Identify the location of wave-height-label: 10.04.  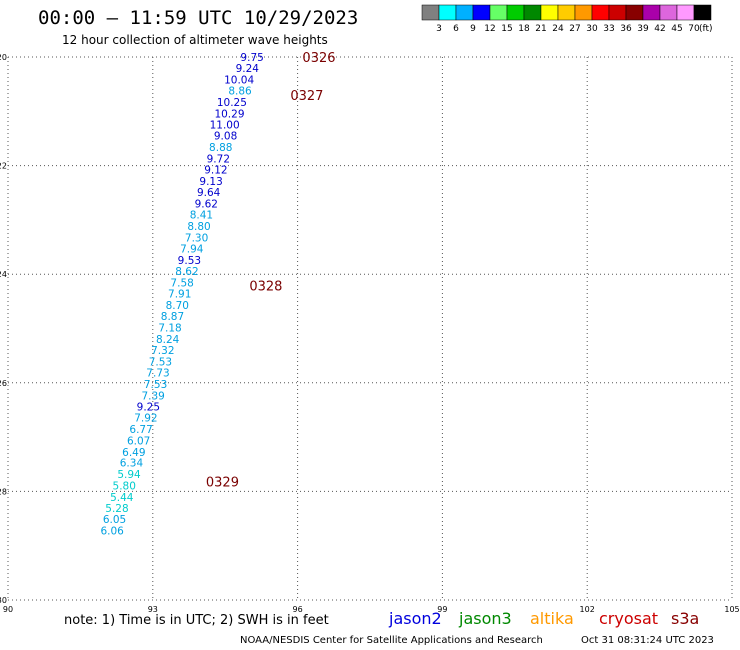
(239, 80).